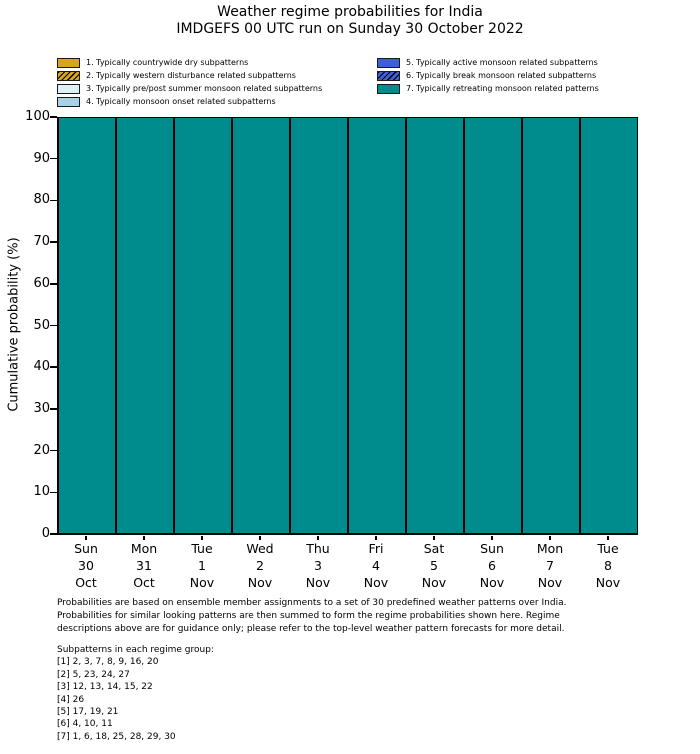  Describe the element at coordinates (41, 325) in the screenshot. I see `y-tick-label: 50` at that location.